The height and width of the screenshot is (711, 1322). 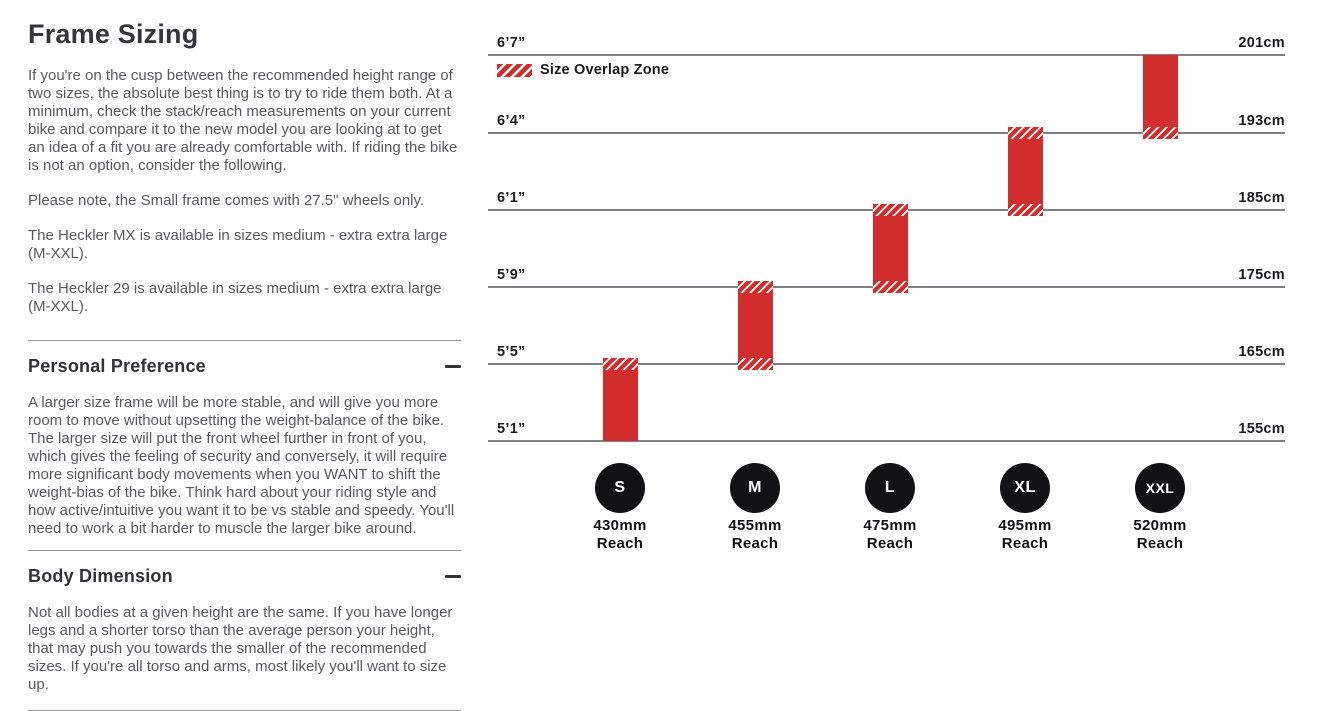 I want to click on size-circle-l: L, so click(x=890, y=488).